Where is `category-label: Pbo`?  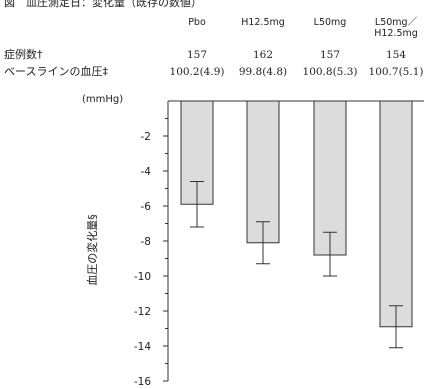
category-label: Pbo is located at coordinates (197, 22).